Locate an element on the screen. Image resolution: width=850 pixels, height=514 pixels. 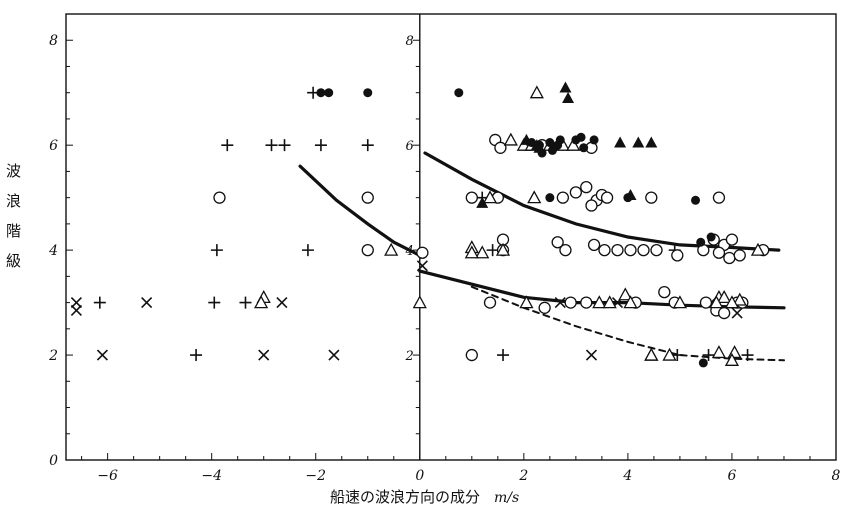
x-tick-label: 0 is located at coordinates (419, 476).